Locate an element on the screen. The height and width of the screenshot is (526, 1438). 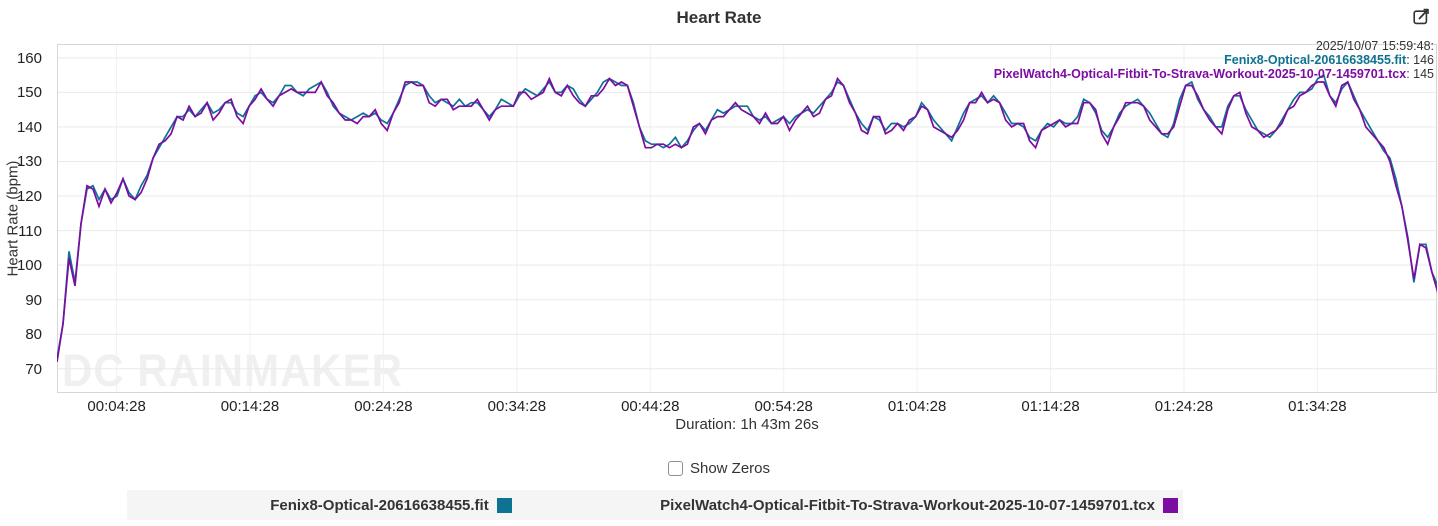
x-tick-label: 00:04:28 is located at coordinates (116, 406).